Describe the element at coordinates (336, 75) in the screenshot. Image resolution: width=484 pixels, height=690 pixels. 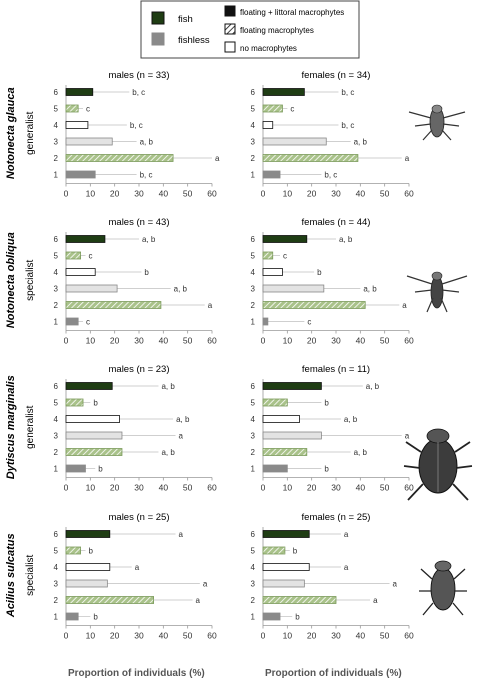
I see `panel-title: females (n = 34)` at that location.